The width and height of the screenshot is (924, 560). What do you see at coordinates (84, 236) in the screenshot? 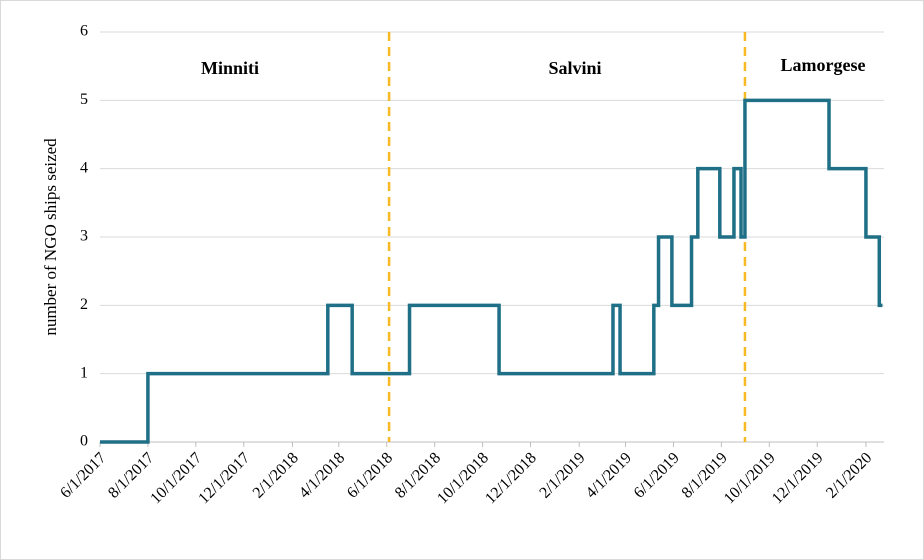
I see `y-tick-label: 3` at bounding box center [84, 236].